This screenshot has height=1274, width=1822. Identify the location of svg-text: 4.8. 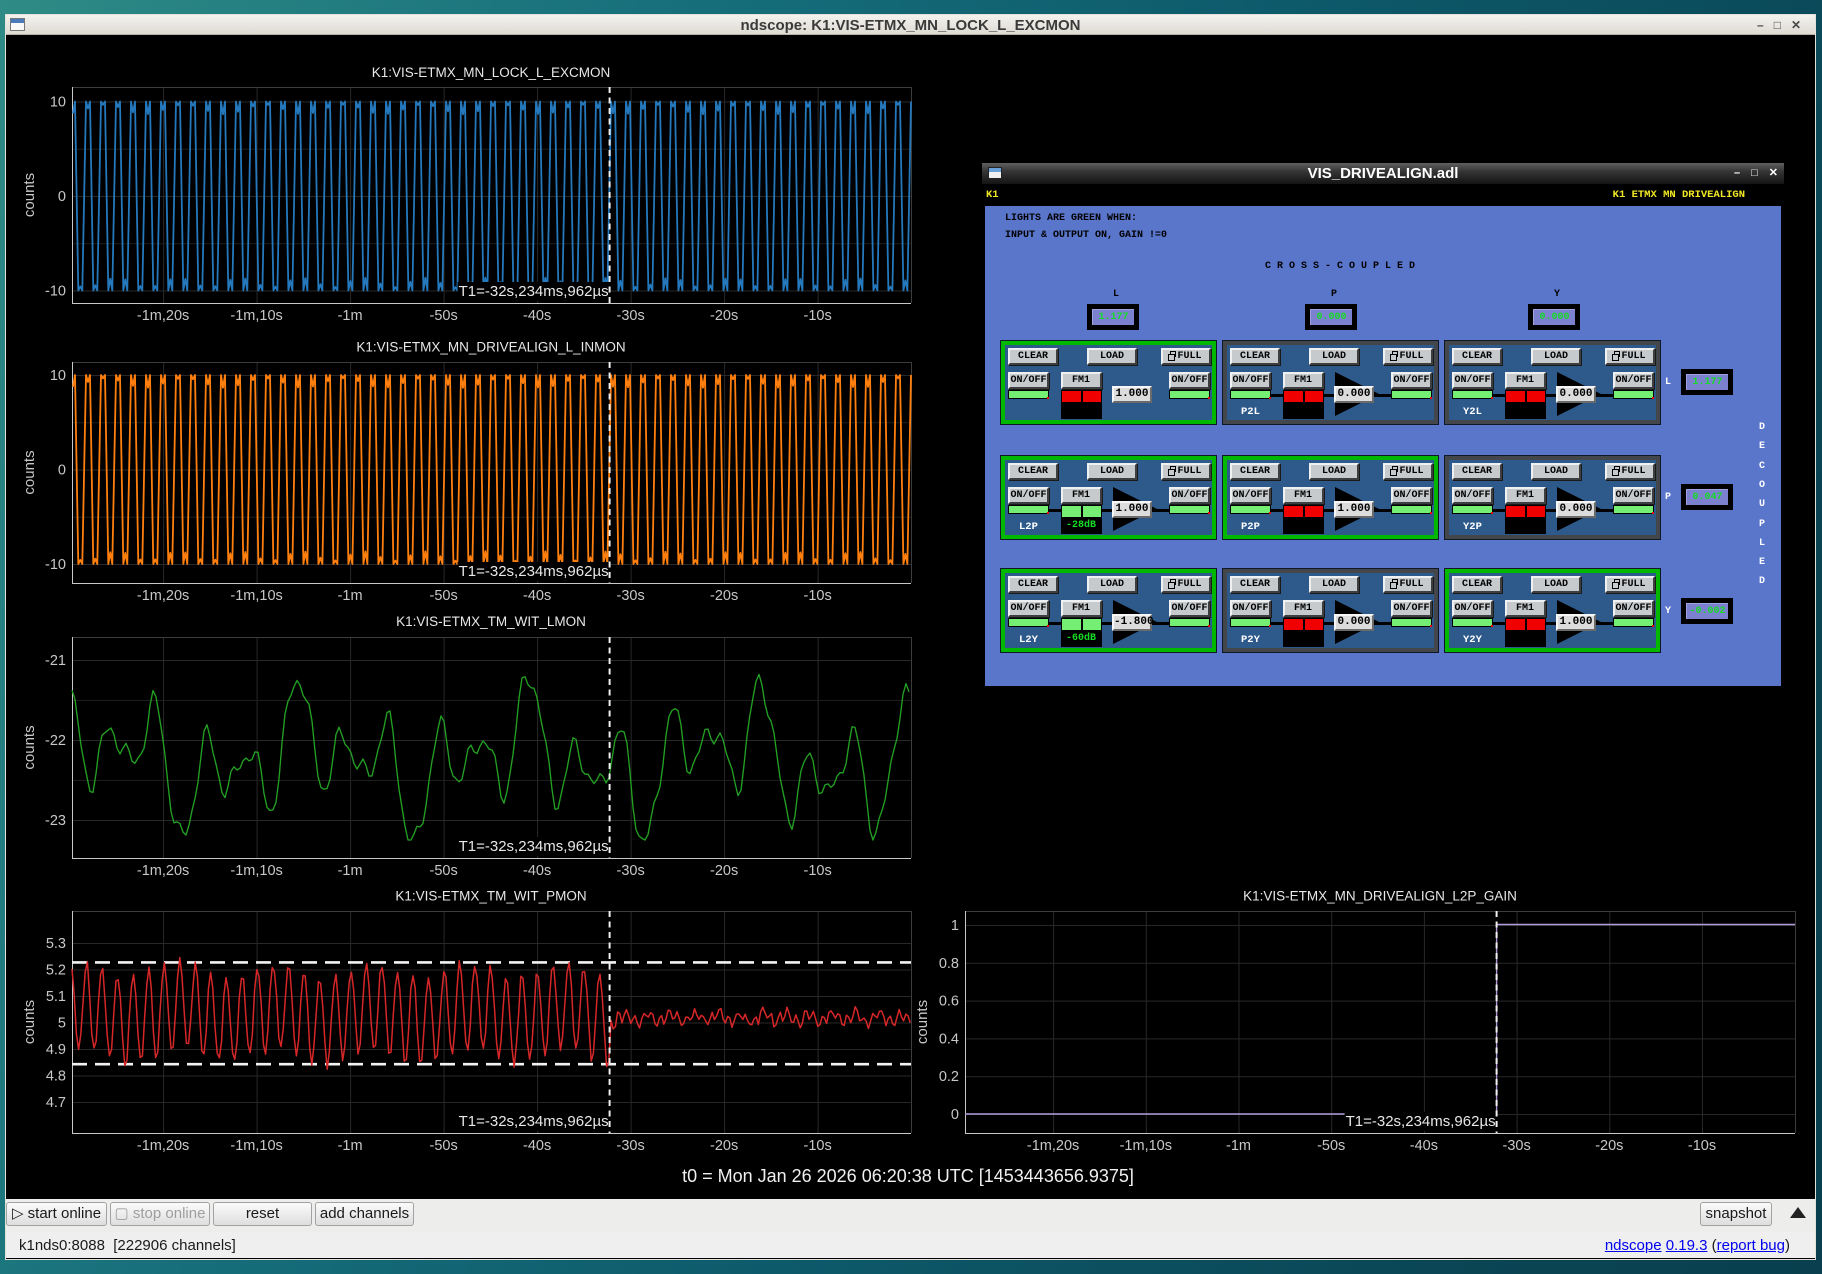
(56, 1077).